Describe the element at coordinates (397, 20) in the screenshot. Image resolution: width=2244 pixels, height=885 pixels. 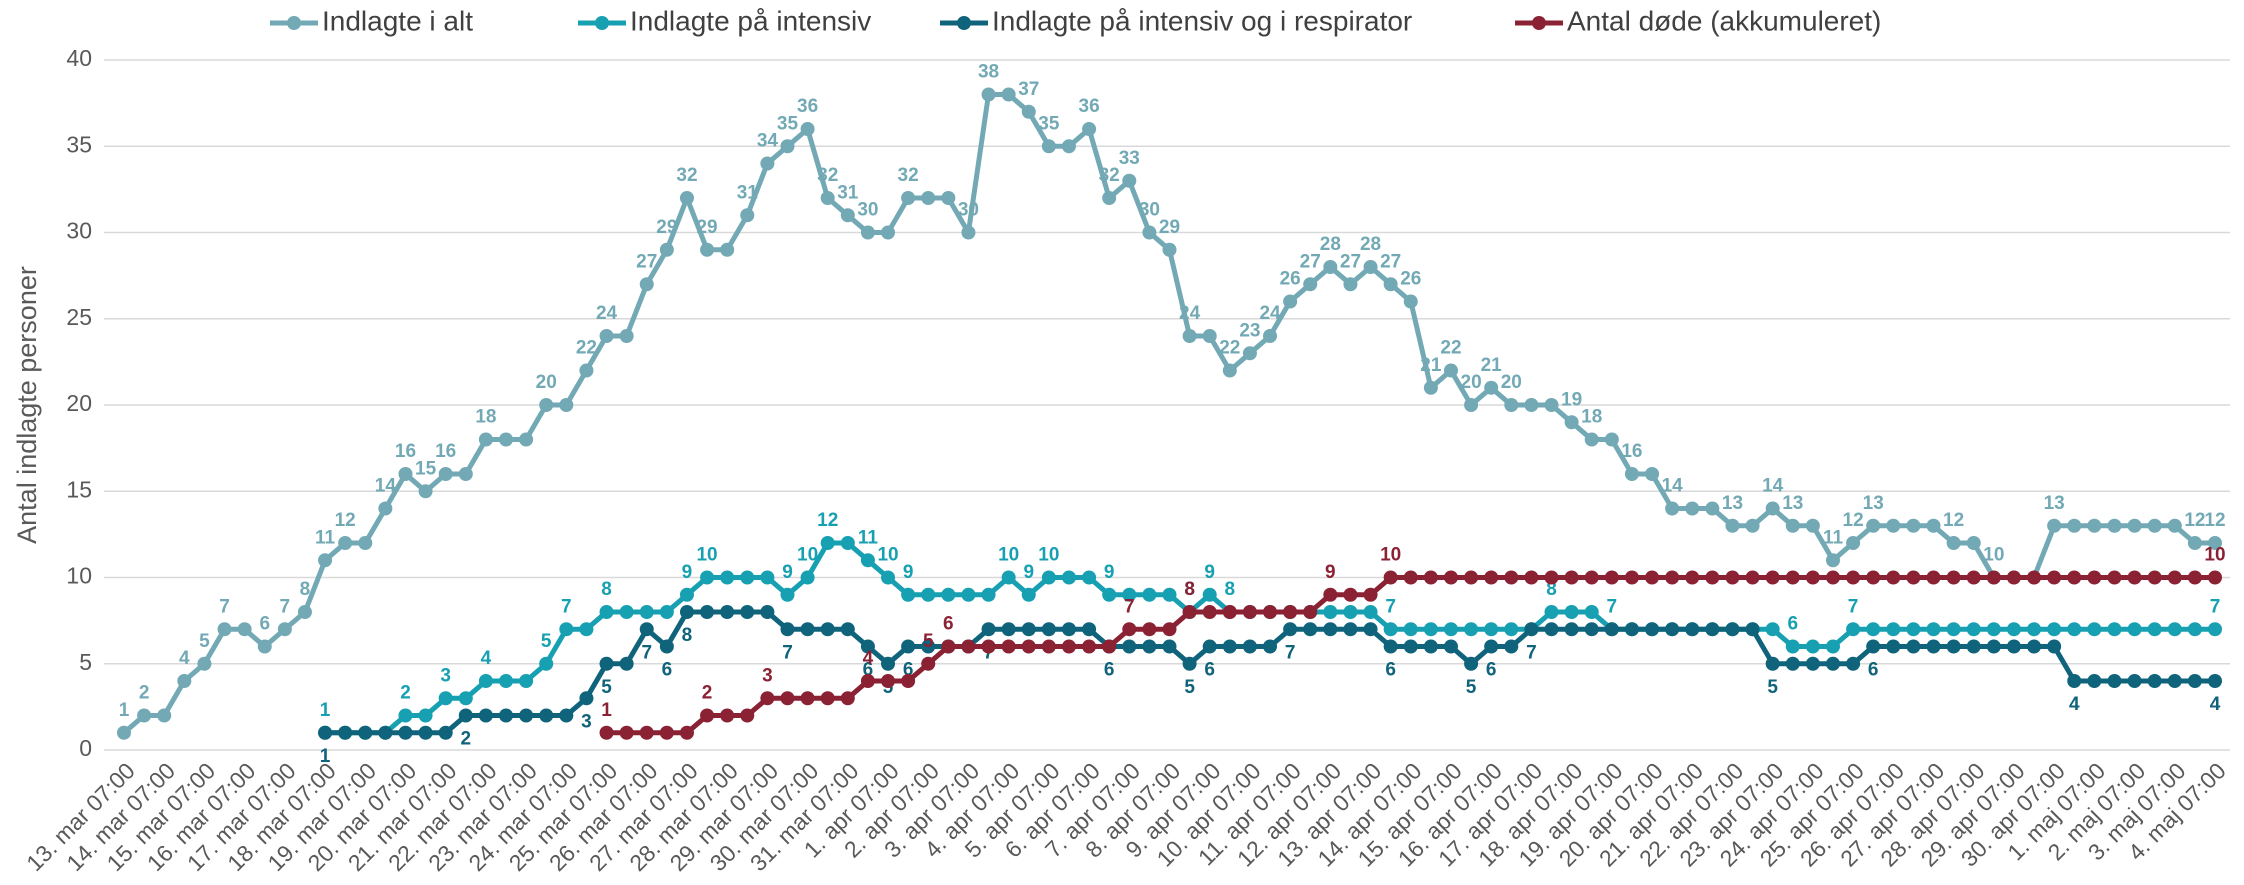
I see `legend-label: Indlagte i alt` at that location.